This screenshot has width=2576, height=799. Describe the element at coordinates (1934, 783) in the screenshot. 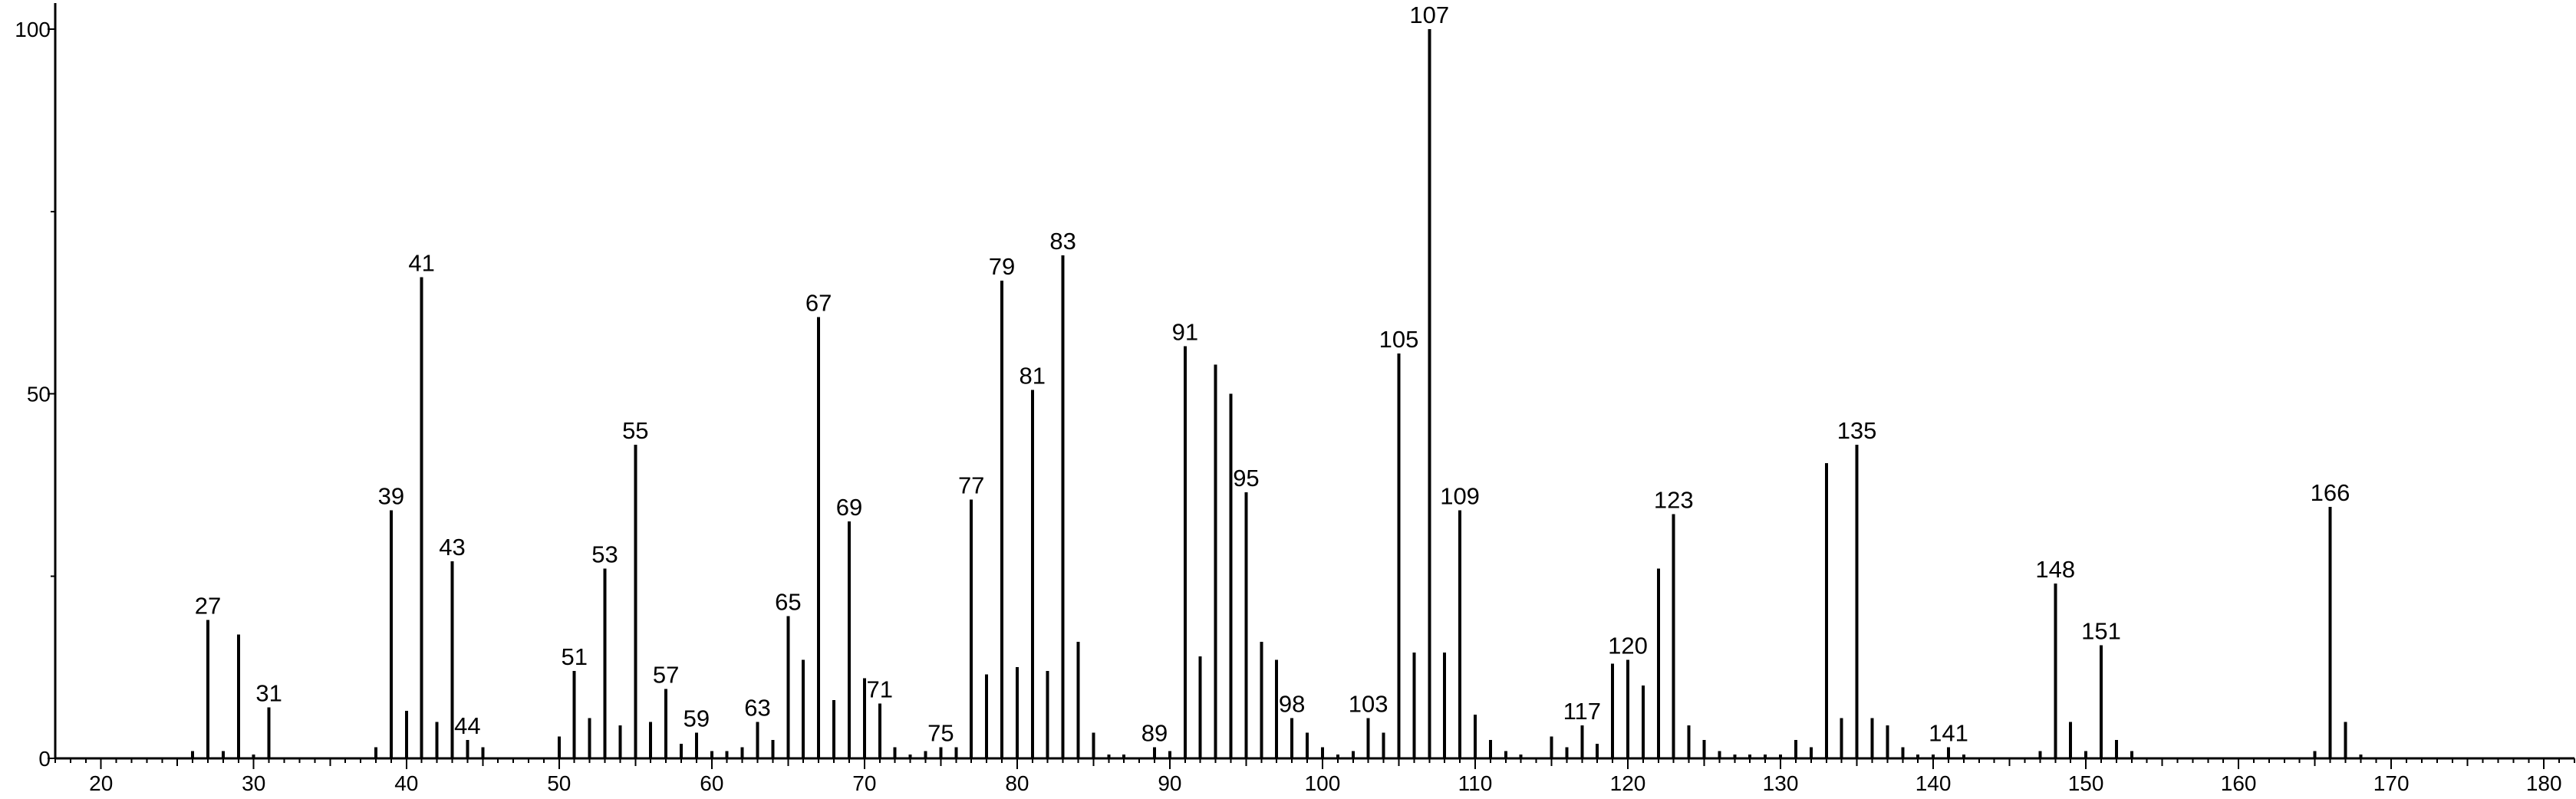

I see `x-tick-label: 140` at that location.